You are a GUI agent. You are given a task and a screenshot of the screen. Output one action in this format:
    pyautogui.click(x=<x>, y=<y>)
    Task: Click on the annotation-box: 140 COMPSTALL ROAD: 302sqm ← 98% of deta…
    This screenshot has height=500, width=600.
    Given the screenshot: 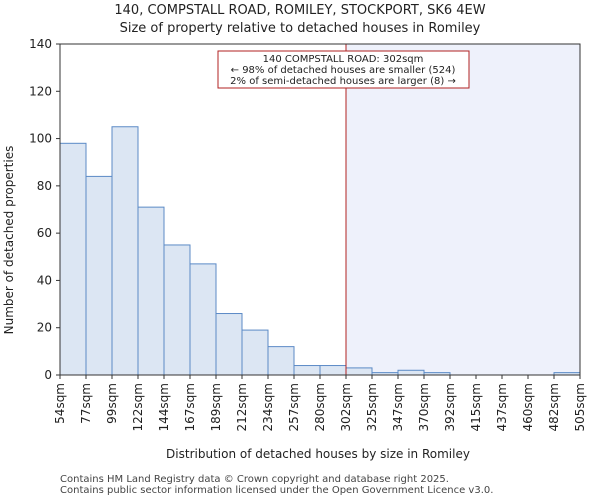 What is the action you would take?
    pyautogui.click(x=343, y=69)
    